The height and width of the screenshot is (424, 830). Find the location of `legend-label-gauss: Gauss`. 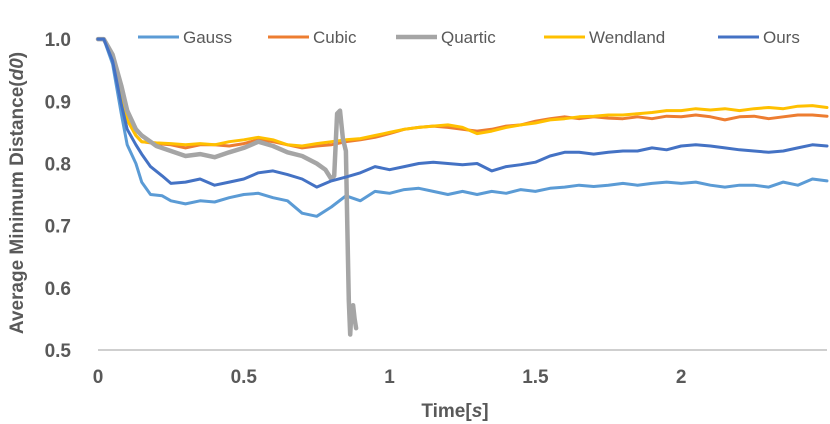

legend-label-gauss: Gauss is located at coordinates (207, 37).